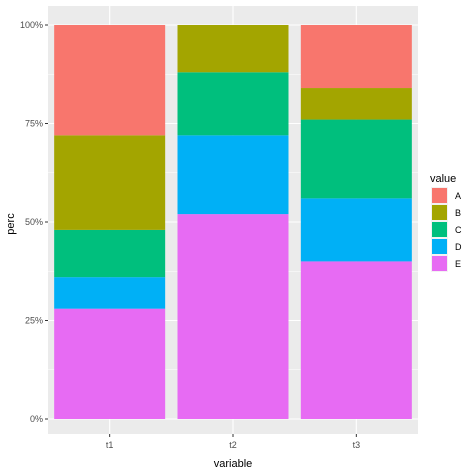 This screenshot has width=474, height=474. I want to click on y-tick-label: 100%, so click(31, 25).